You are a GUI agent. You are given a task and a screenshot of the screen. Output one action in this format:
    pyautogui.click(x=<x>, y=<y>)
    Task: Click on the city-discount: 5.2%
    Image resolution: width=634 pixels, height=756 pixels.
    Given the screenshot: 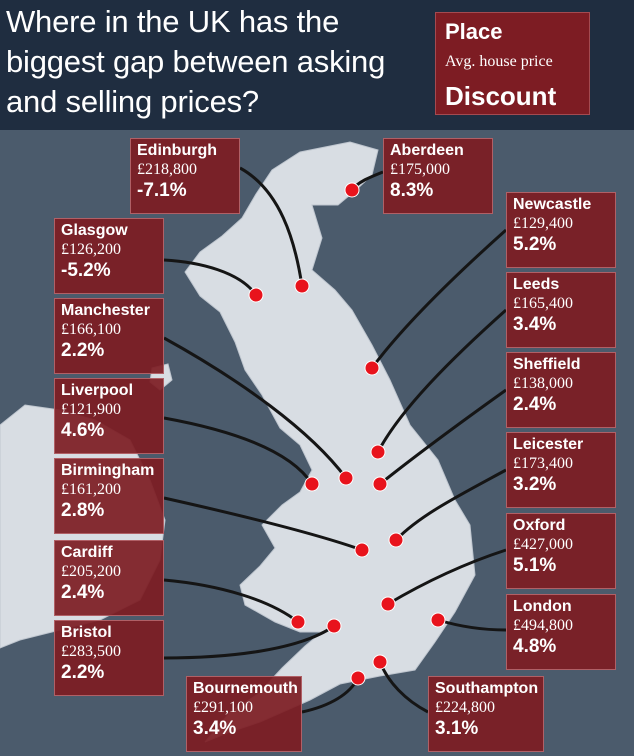 What is the action you would take?
    pyautogui.click(x=535, y=244)
    